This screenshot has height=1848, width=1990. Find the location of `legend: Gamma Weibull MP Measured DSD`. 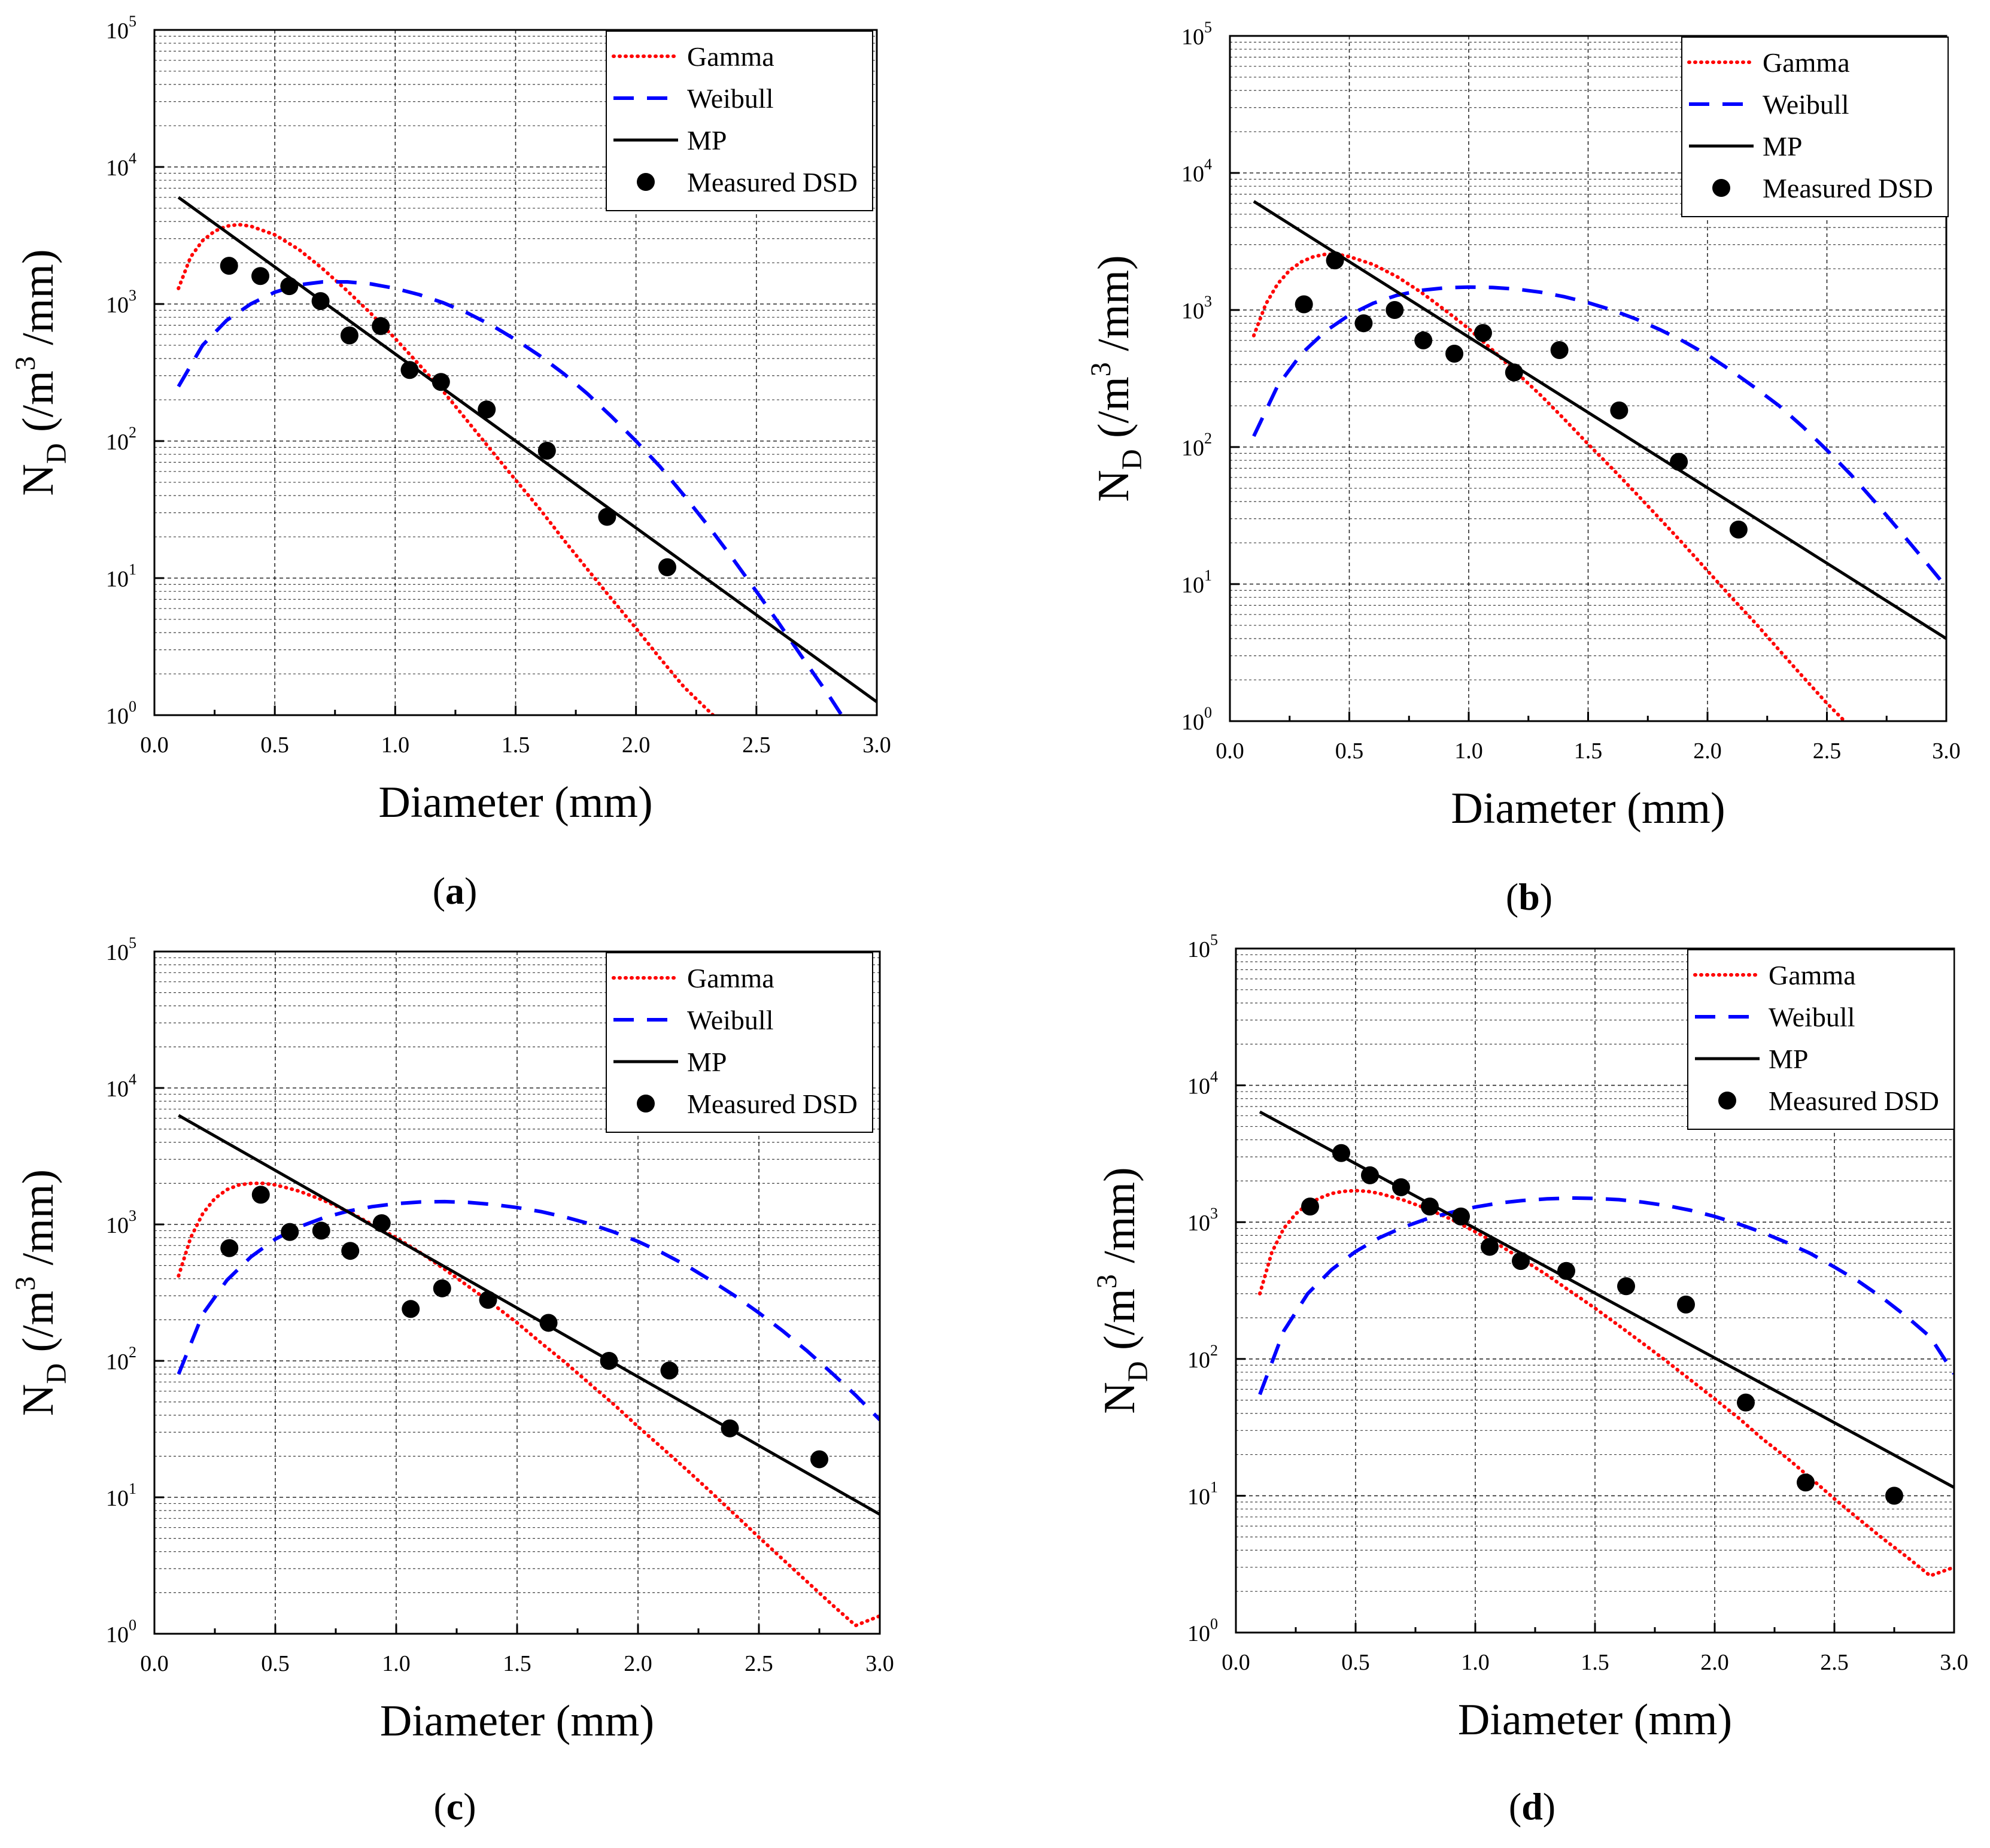

legend: Gamma Weibull MP Measured DSD is located at coordinates (1821, 1039).